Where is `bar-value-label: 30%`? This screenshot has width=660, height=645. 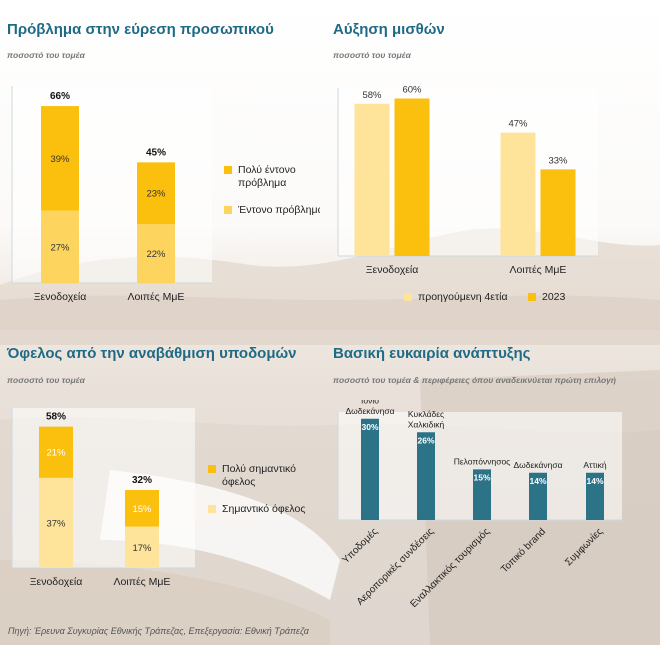 bar-value-label: 30% is located at coordinates (369, 427).